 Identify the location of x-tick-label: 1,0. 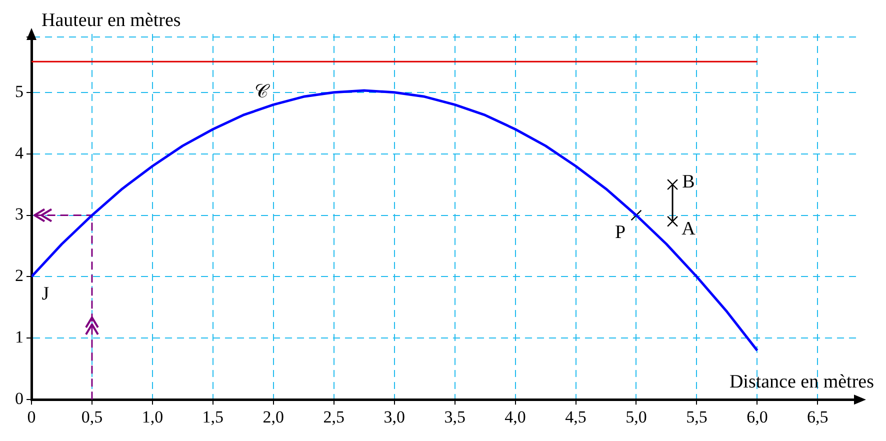
(153, 416).